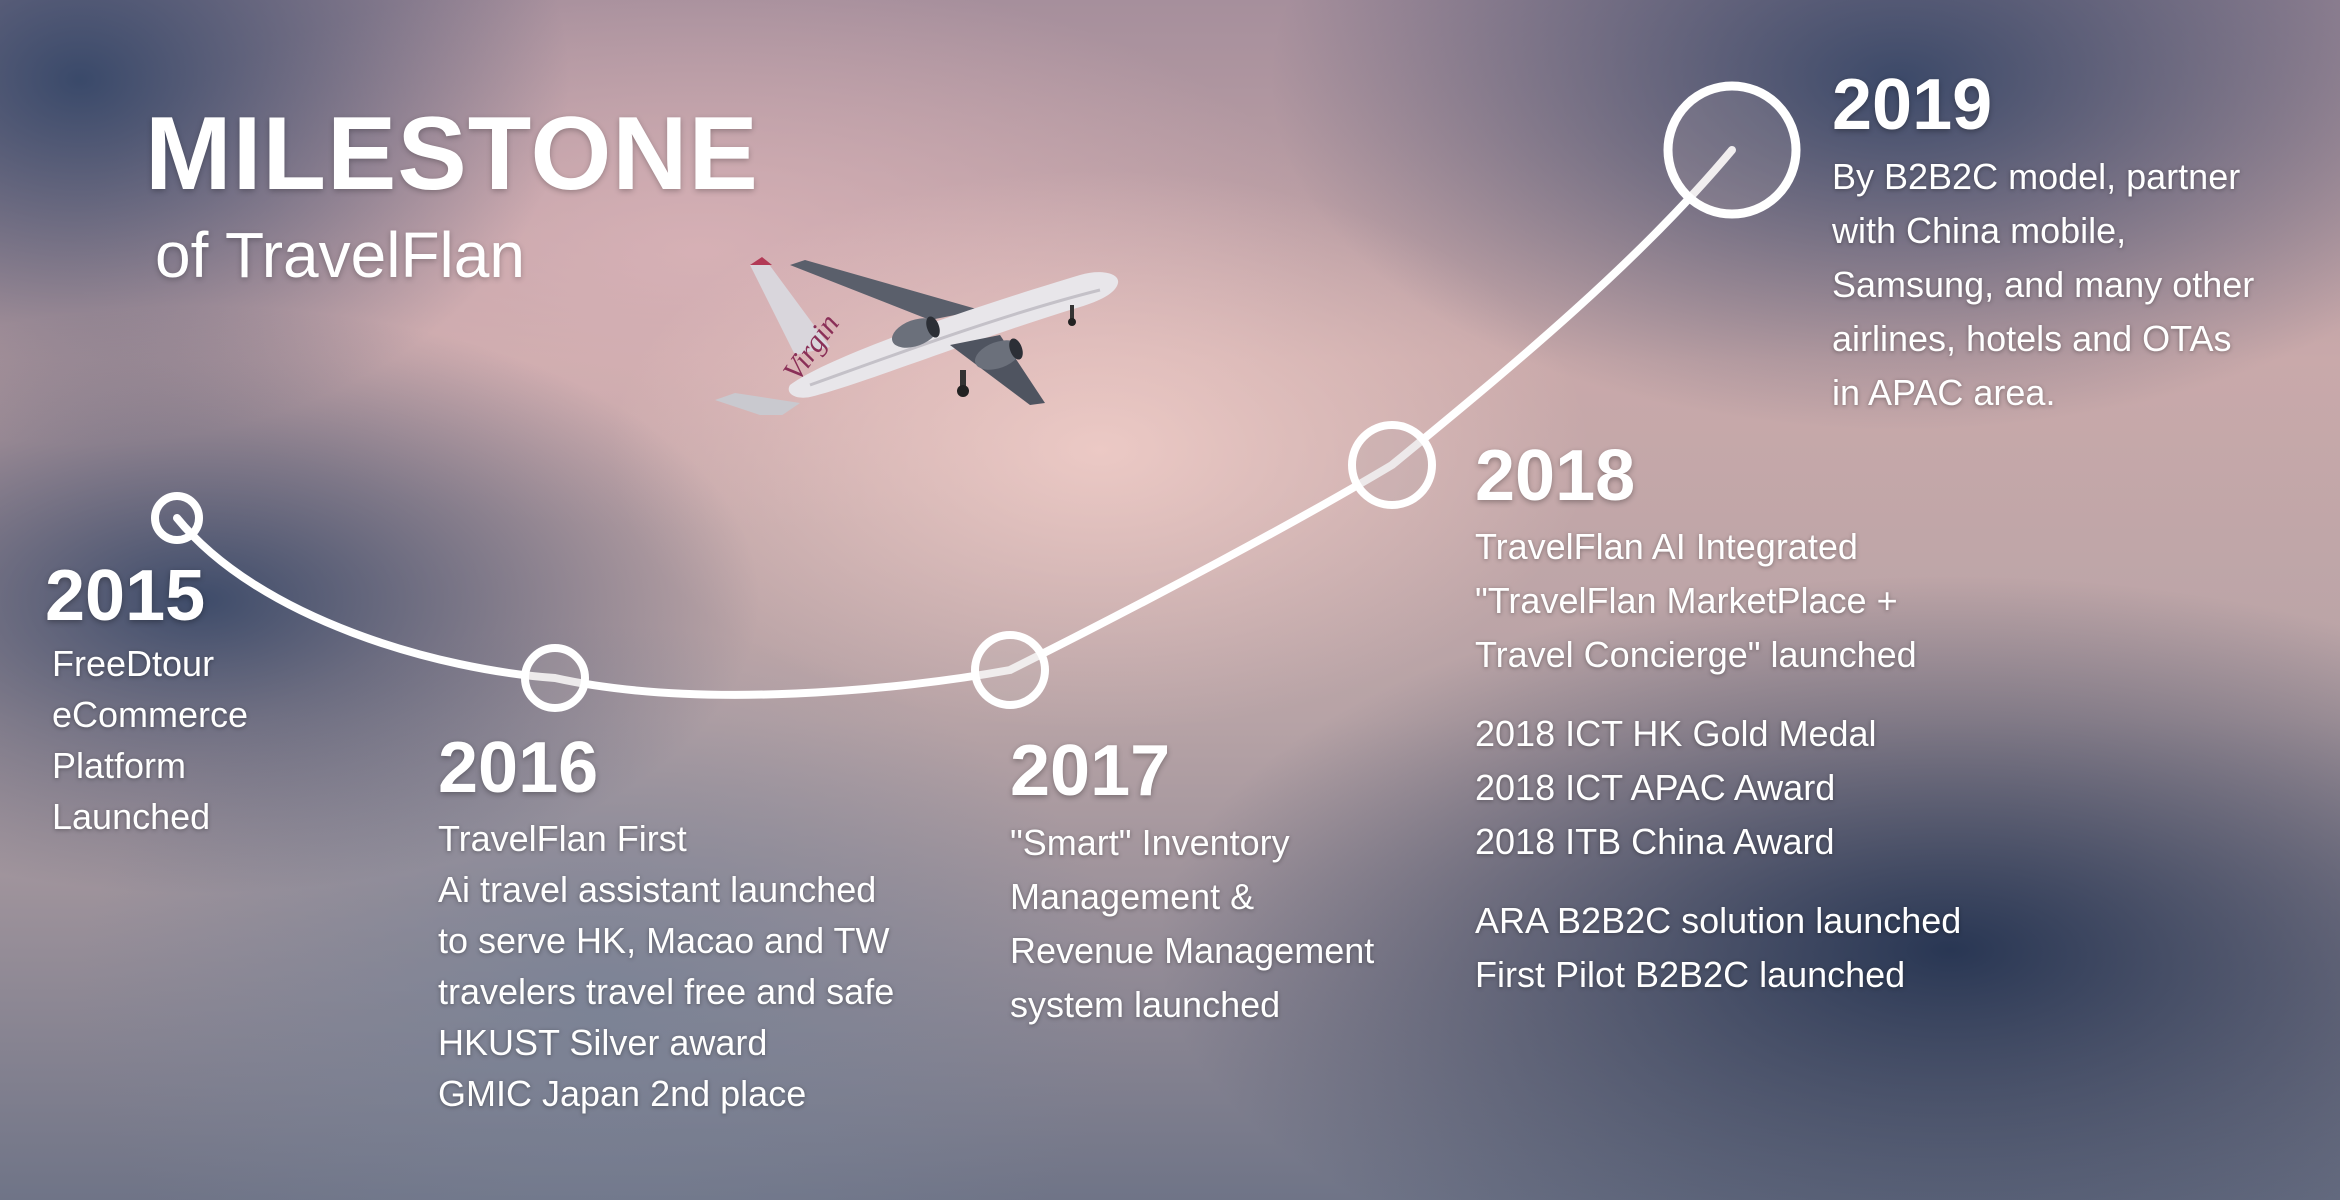 The image size is (2340, 1200). I want to click on milestone-line: HKUST Silver award, so click(603, 1042).